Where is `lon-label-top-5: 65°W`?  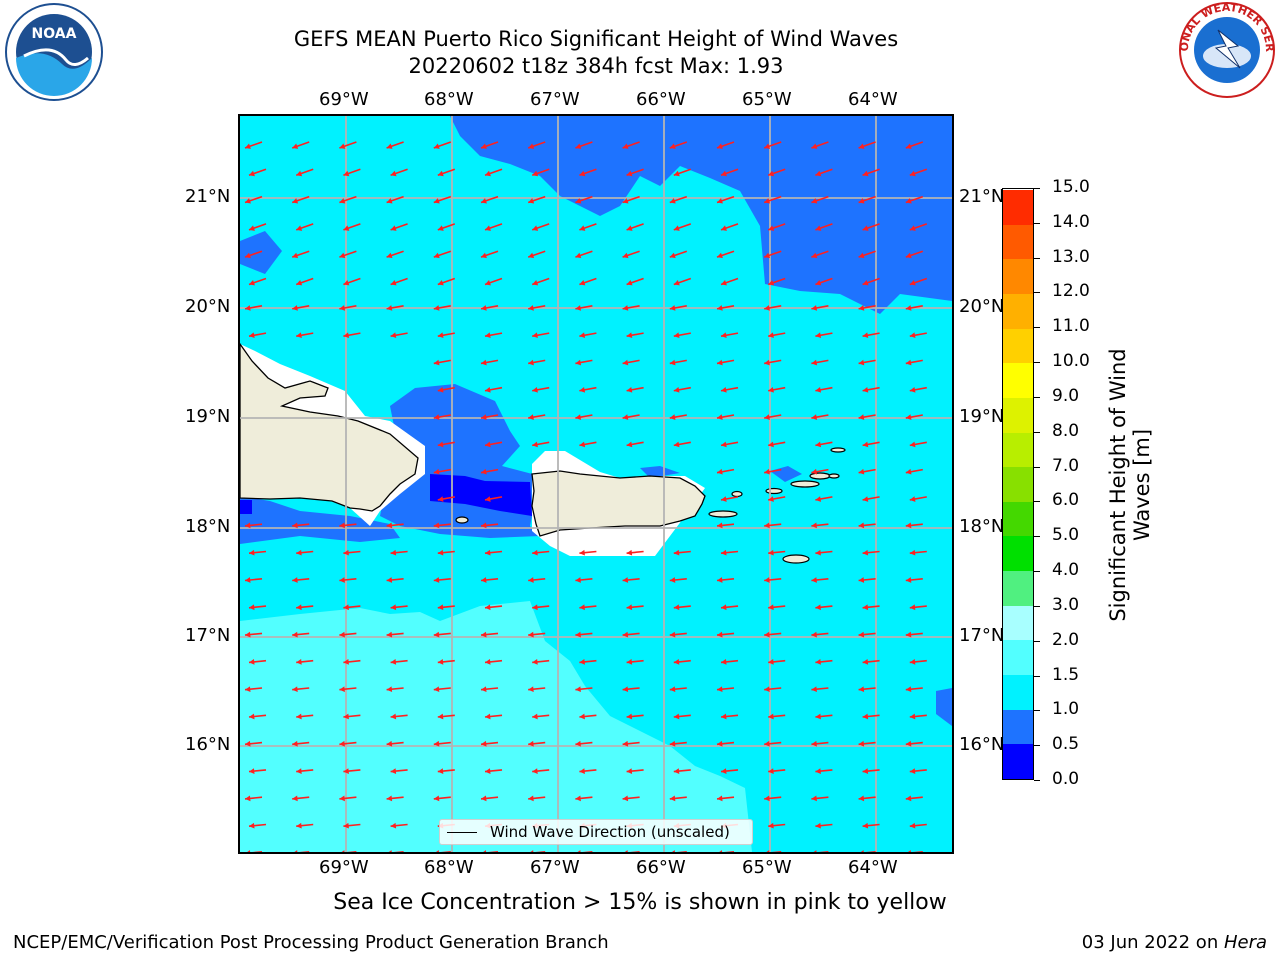
lon-label-top-5: 65°W is located at coordinates (767, 99).